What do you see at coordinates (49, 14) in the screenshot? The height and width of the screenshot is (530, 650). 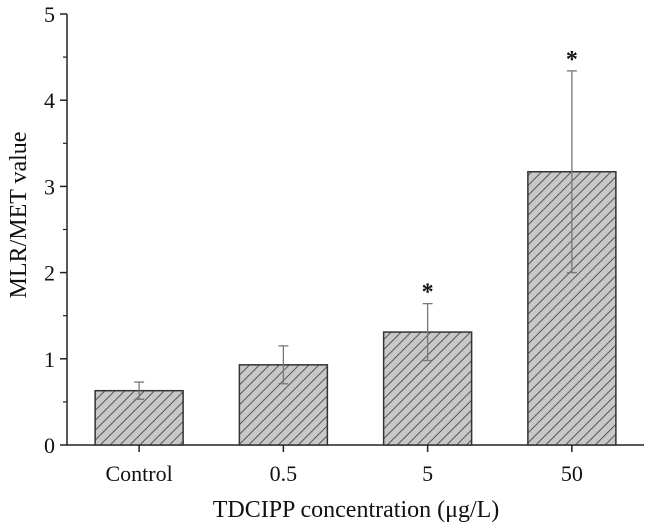 I see `y-tick-label: 5` at bounding box center [49, 14].